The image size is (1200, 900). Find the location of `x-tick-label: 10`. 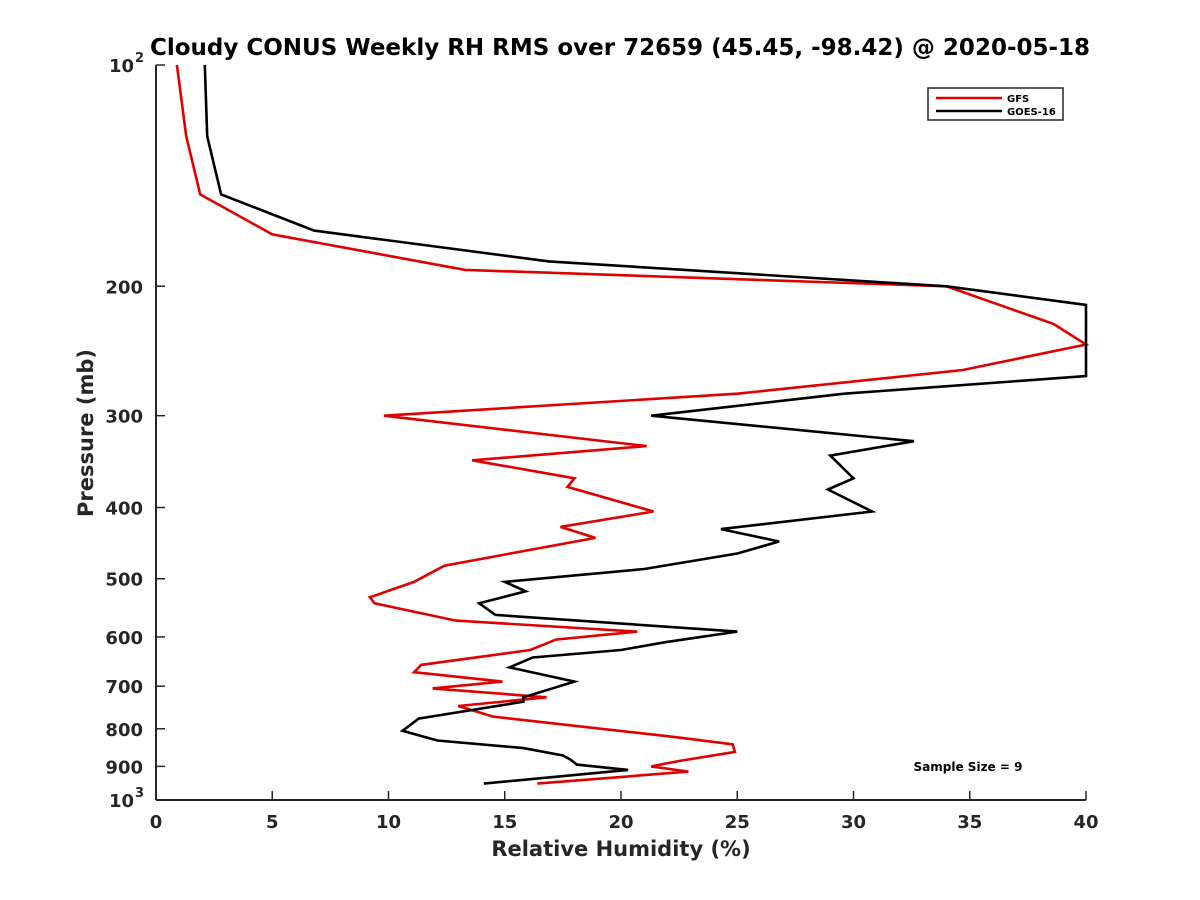

x-tick-label: 10 is located at coordinates (388, 822).